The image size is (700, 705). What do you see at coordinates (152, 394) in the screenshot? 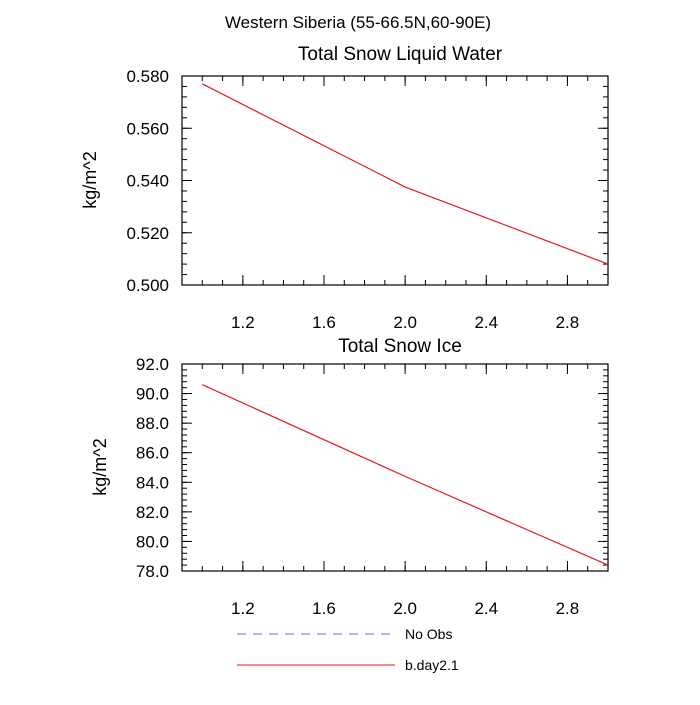
I see `y-tick-label: 90.0` at bounding box center [152, 394].